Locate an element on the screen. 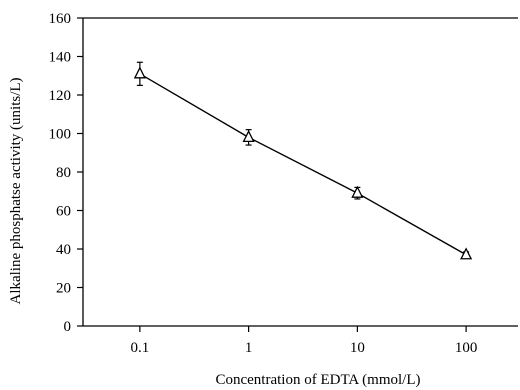 The width and height of the screenshot is (520, 390). y-tick-label: 60 is located at coordinates (63, 212).